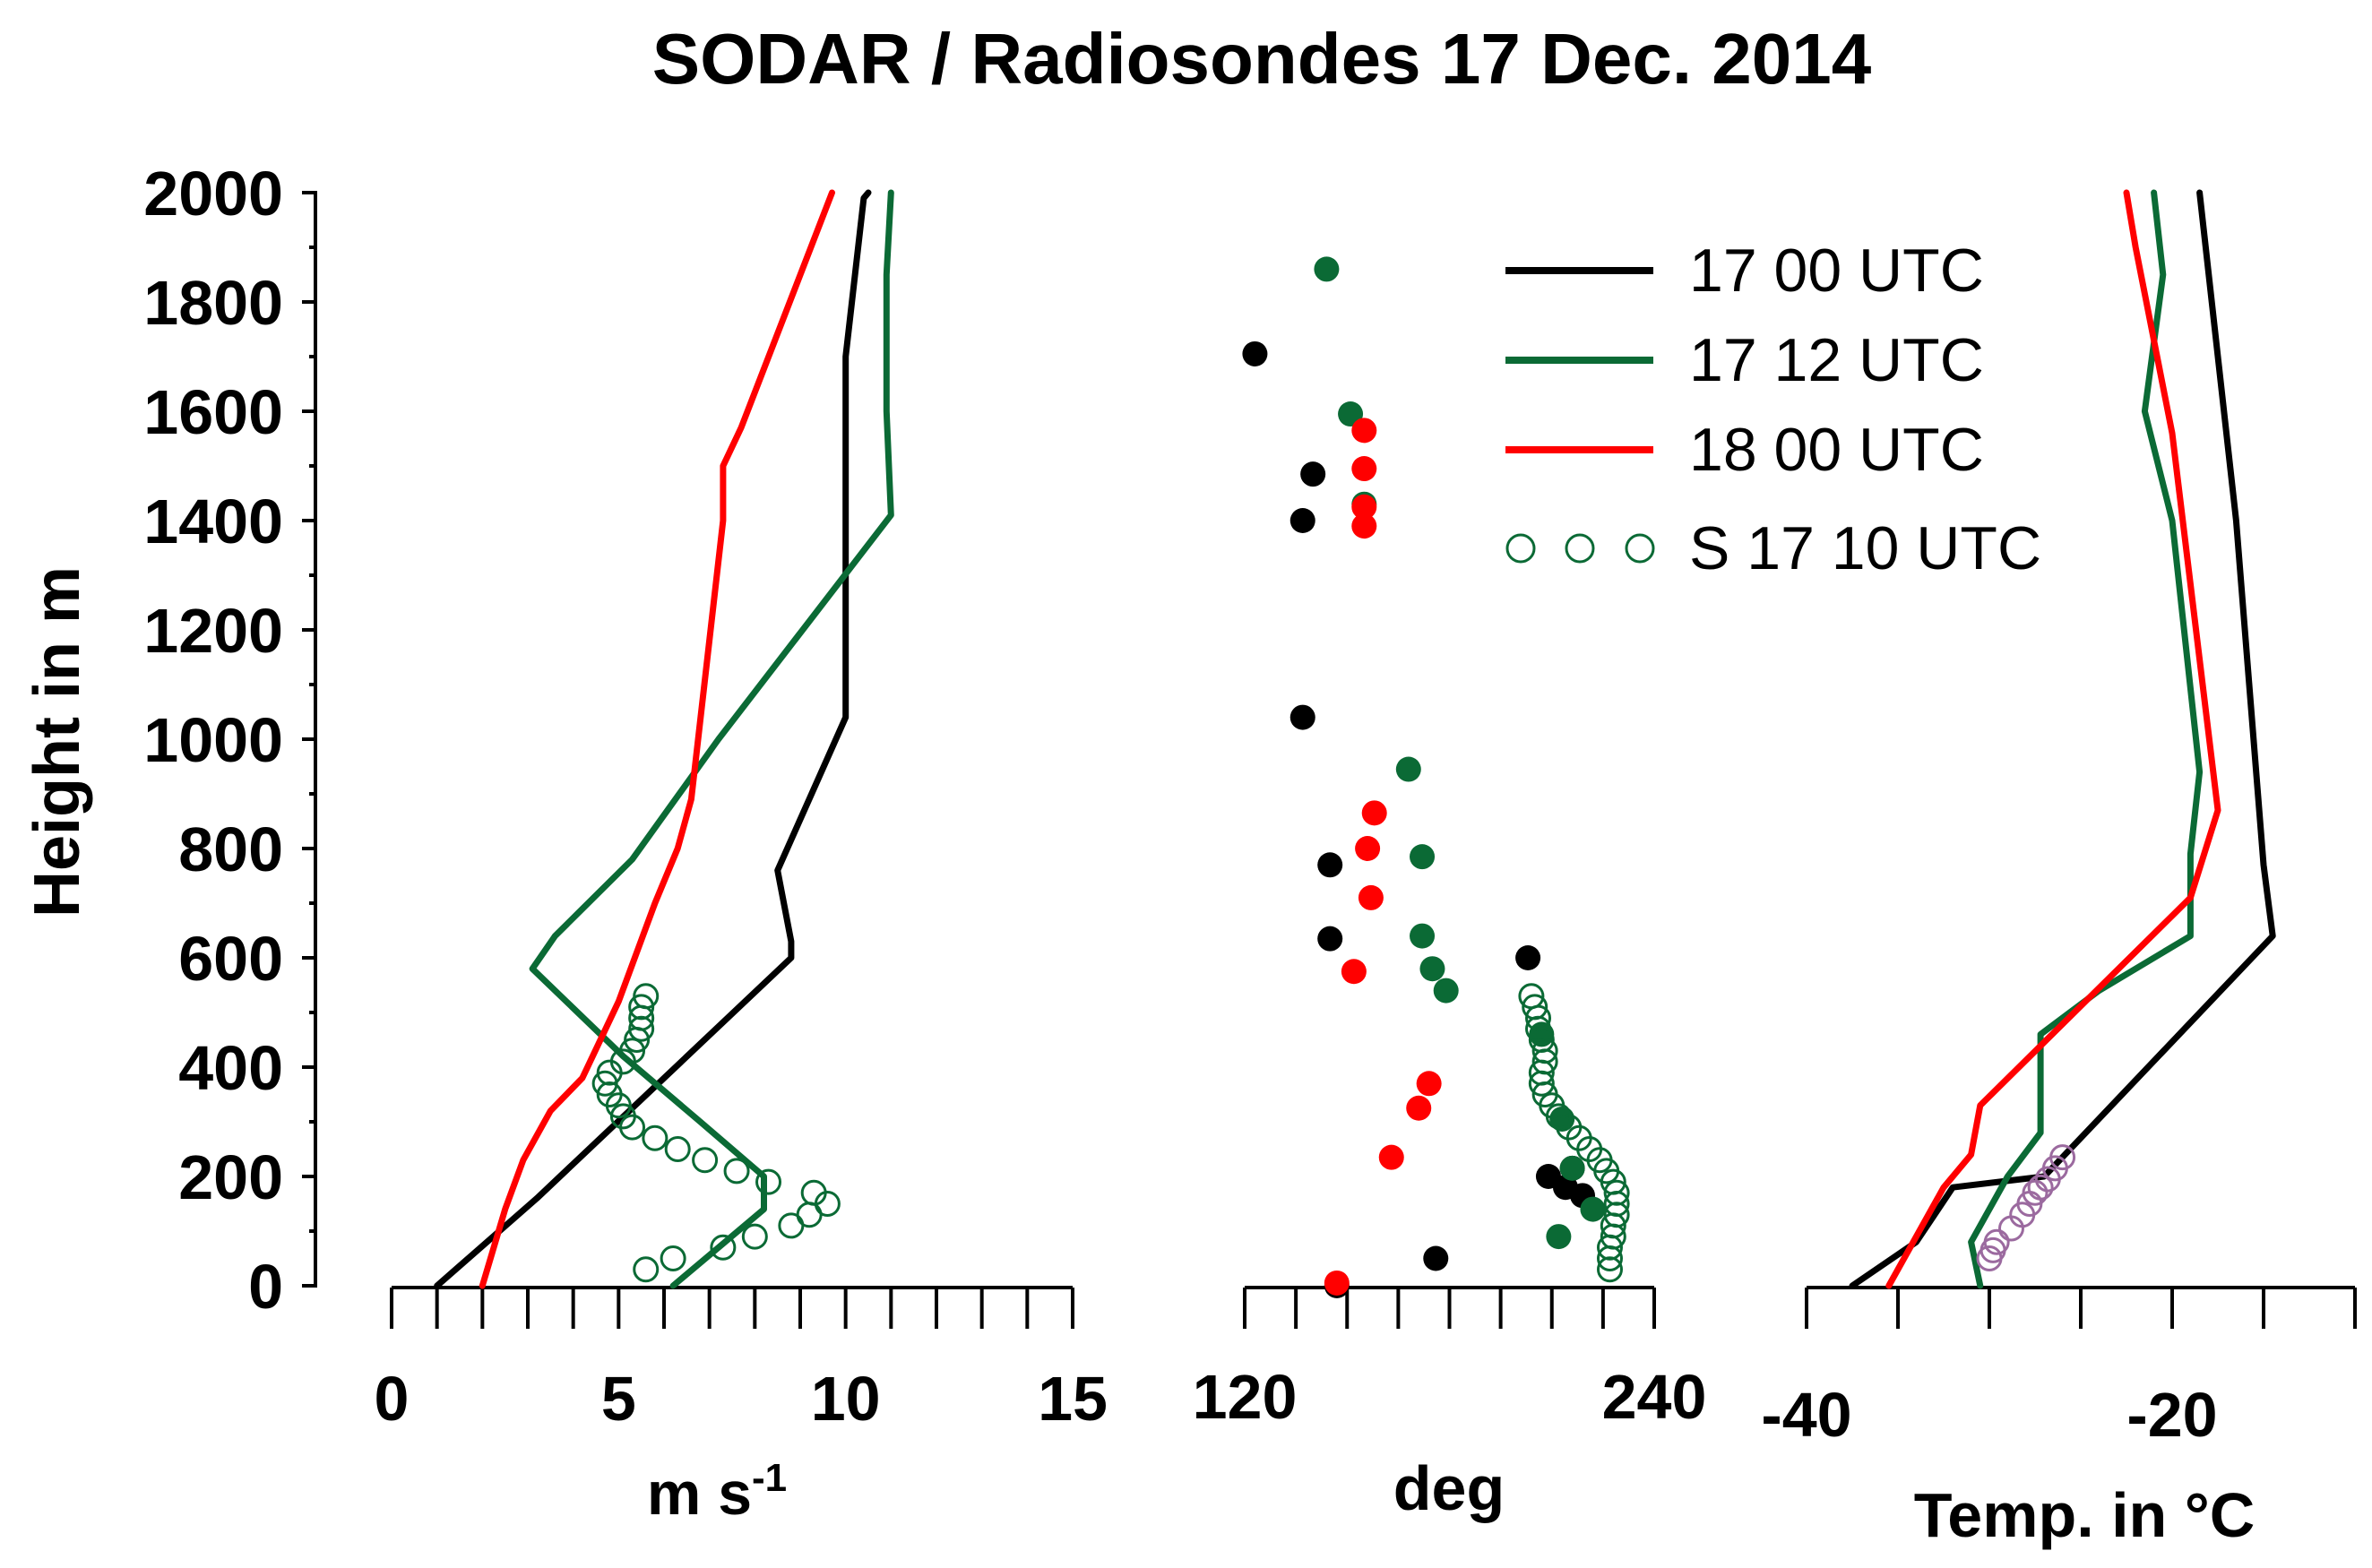 The width and height of the screenshot is (2372, 1568). Describe the element at coordinates (213, 412) in the screenshot. I see `y-tick-label: 1600` at that location.